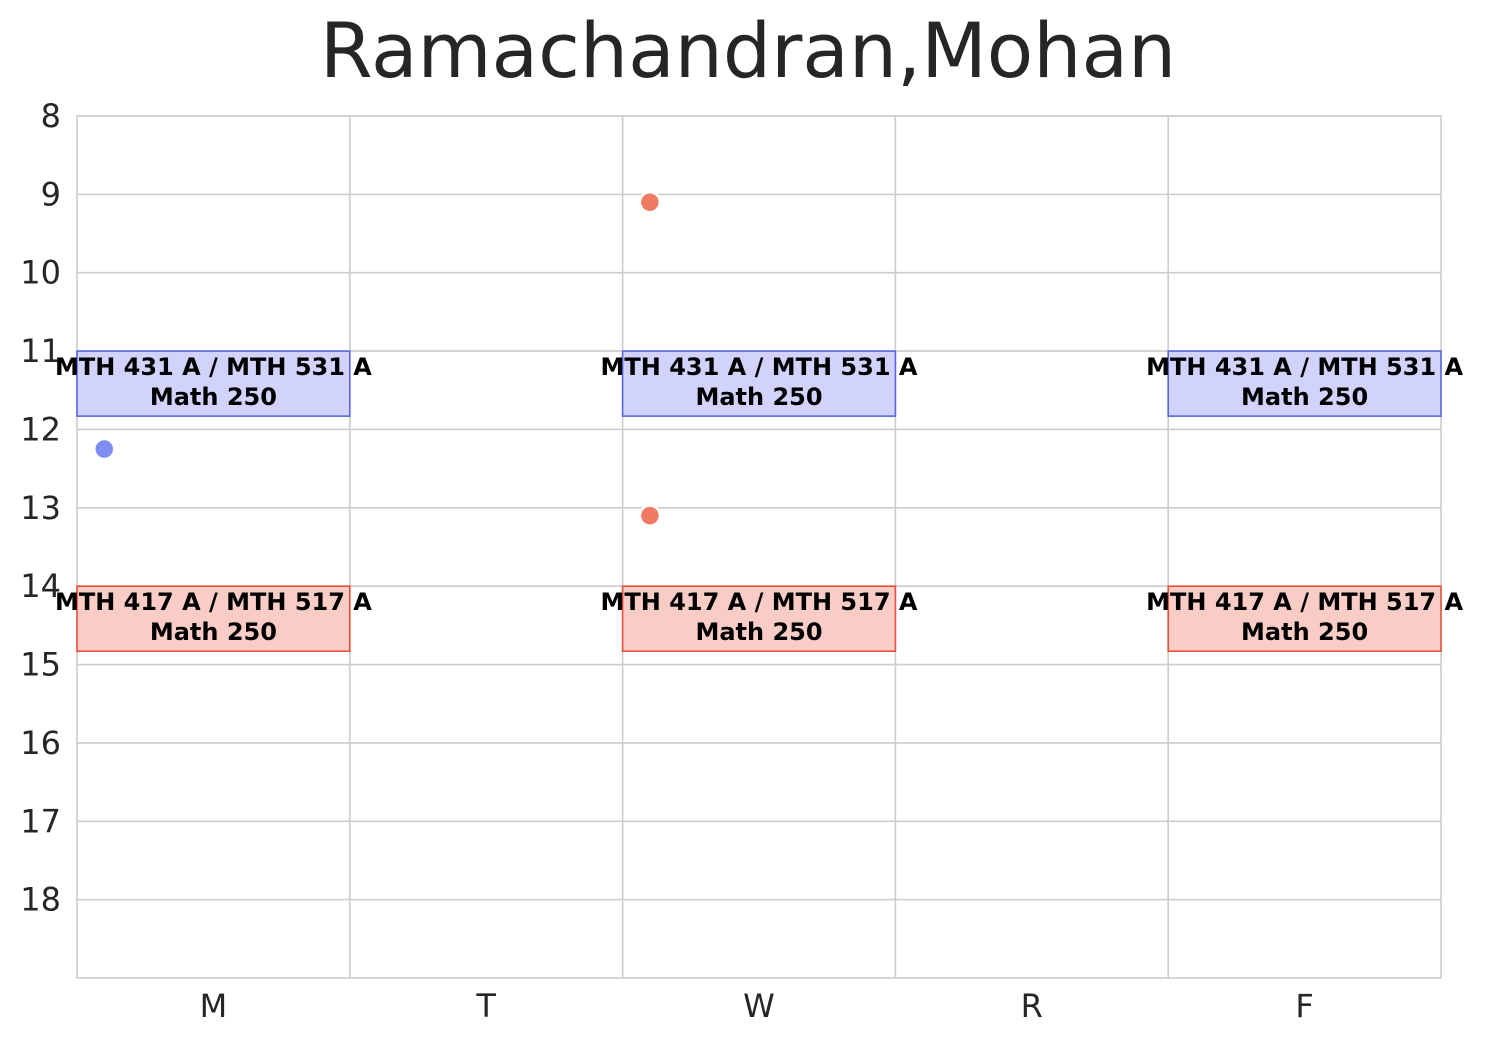 The height and width of the screenshot is (1040, 1496). Describe the element at coordinates (40, 351) in the screenshot. I see `y-tick-label-11: 11` at that location.